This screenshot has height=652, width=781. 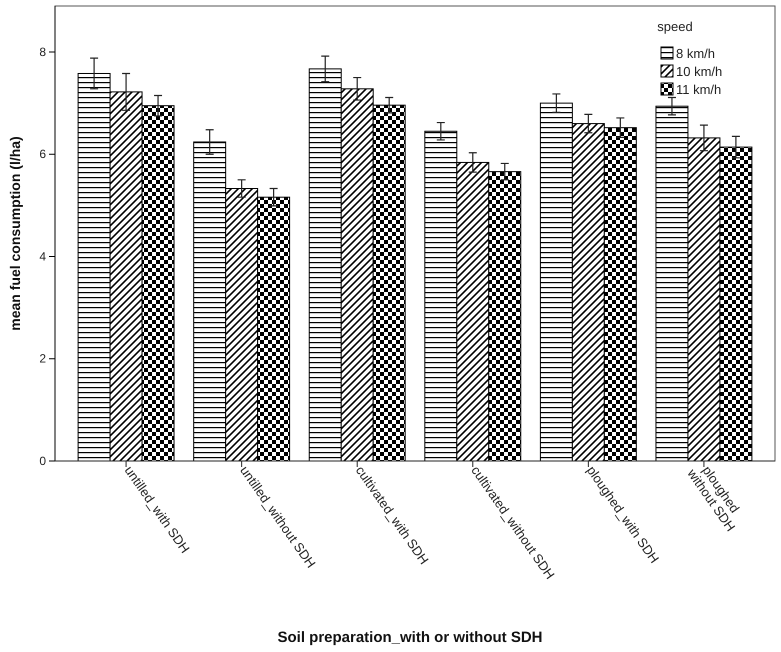 I want to click on y-tick-label: 8, so click(x=42, y=51).